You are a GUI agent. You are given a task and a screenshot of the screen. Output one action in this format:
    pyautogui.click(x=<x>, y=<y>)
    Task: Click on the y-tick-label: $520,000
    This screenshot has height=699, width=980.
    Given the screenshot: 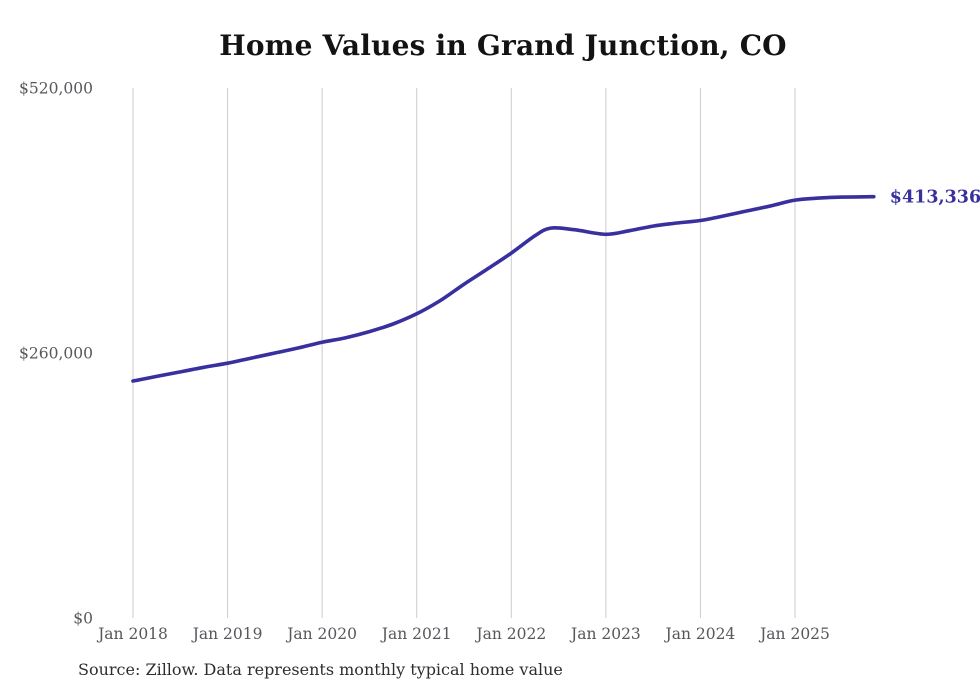 What is the action you would take?
    pyautogui.click(x=56, y=89)
    